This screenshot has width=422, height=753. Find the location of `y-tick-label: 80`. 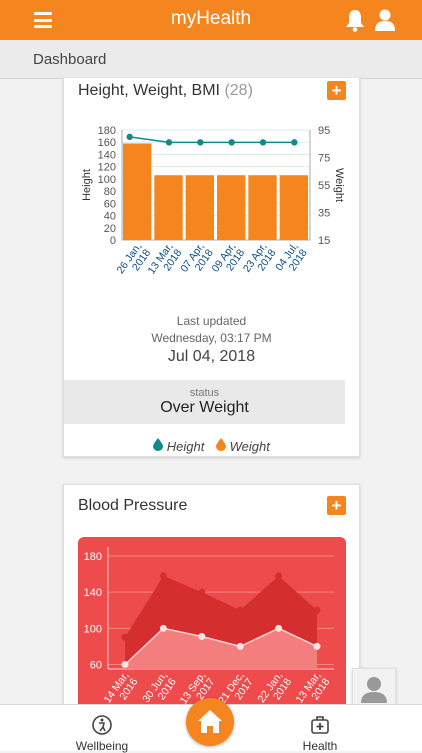

y-tick-label: 80 is located at coordinates (110, 192).